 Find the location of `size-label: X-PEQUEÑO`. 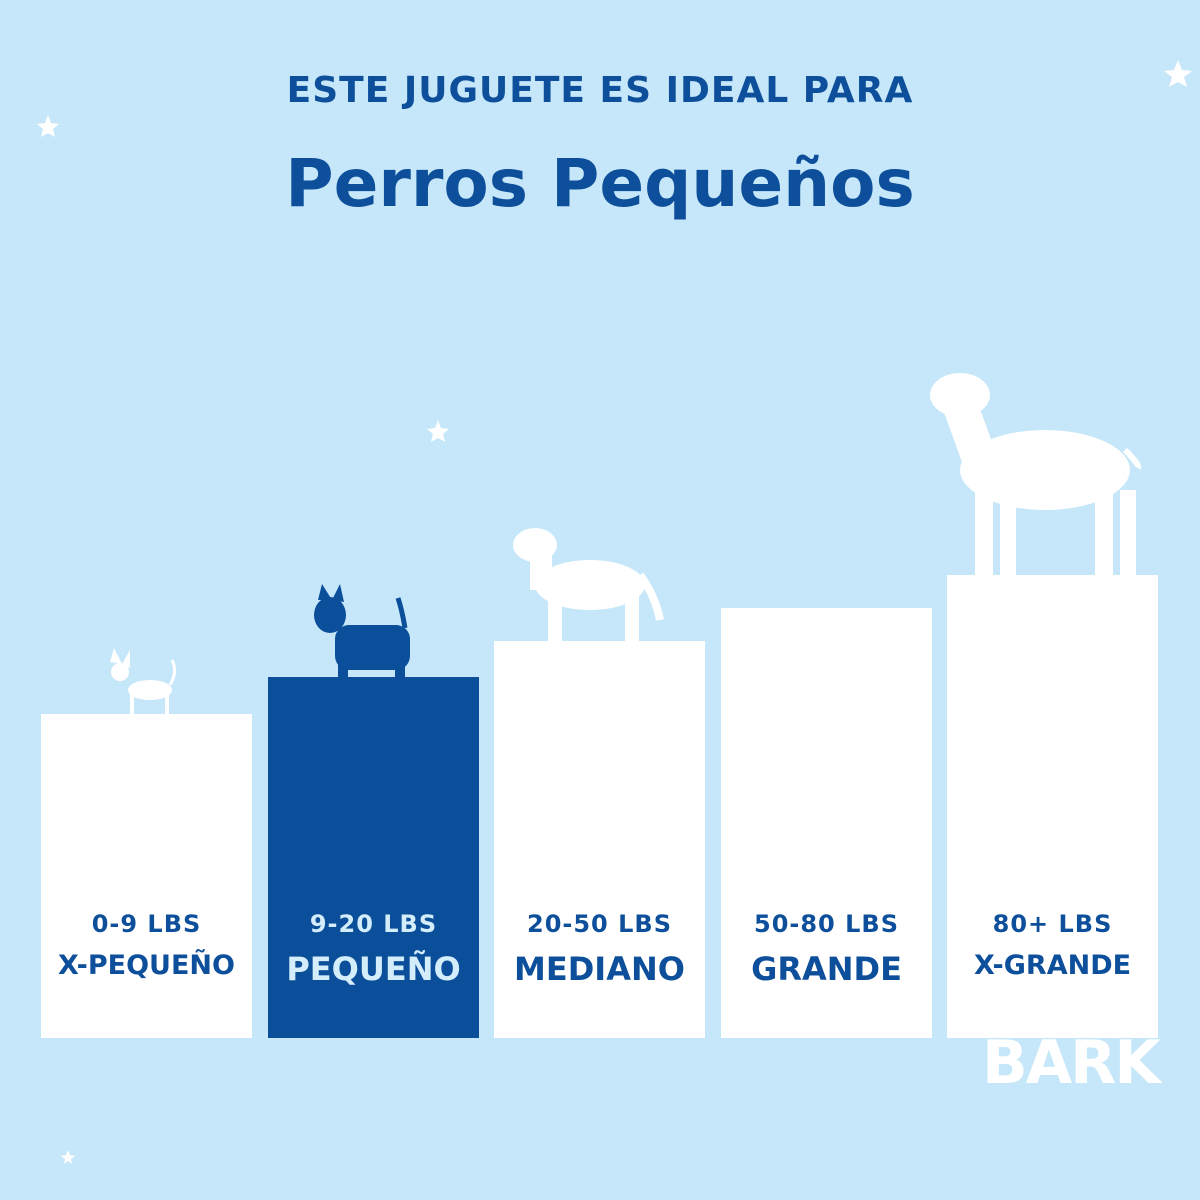

size-label: X-PEQUEÑO is located at coordinates (146, 965).